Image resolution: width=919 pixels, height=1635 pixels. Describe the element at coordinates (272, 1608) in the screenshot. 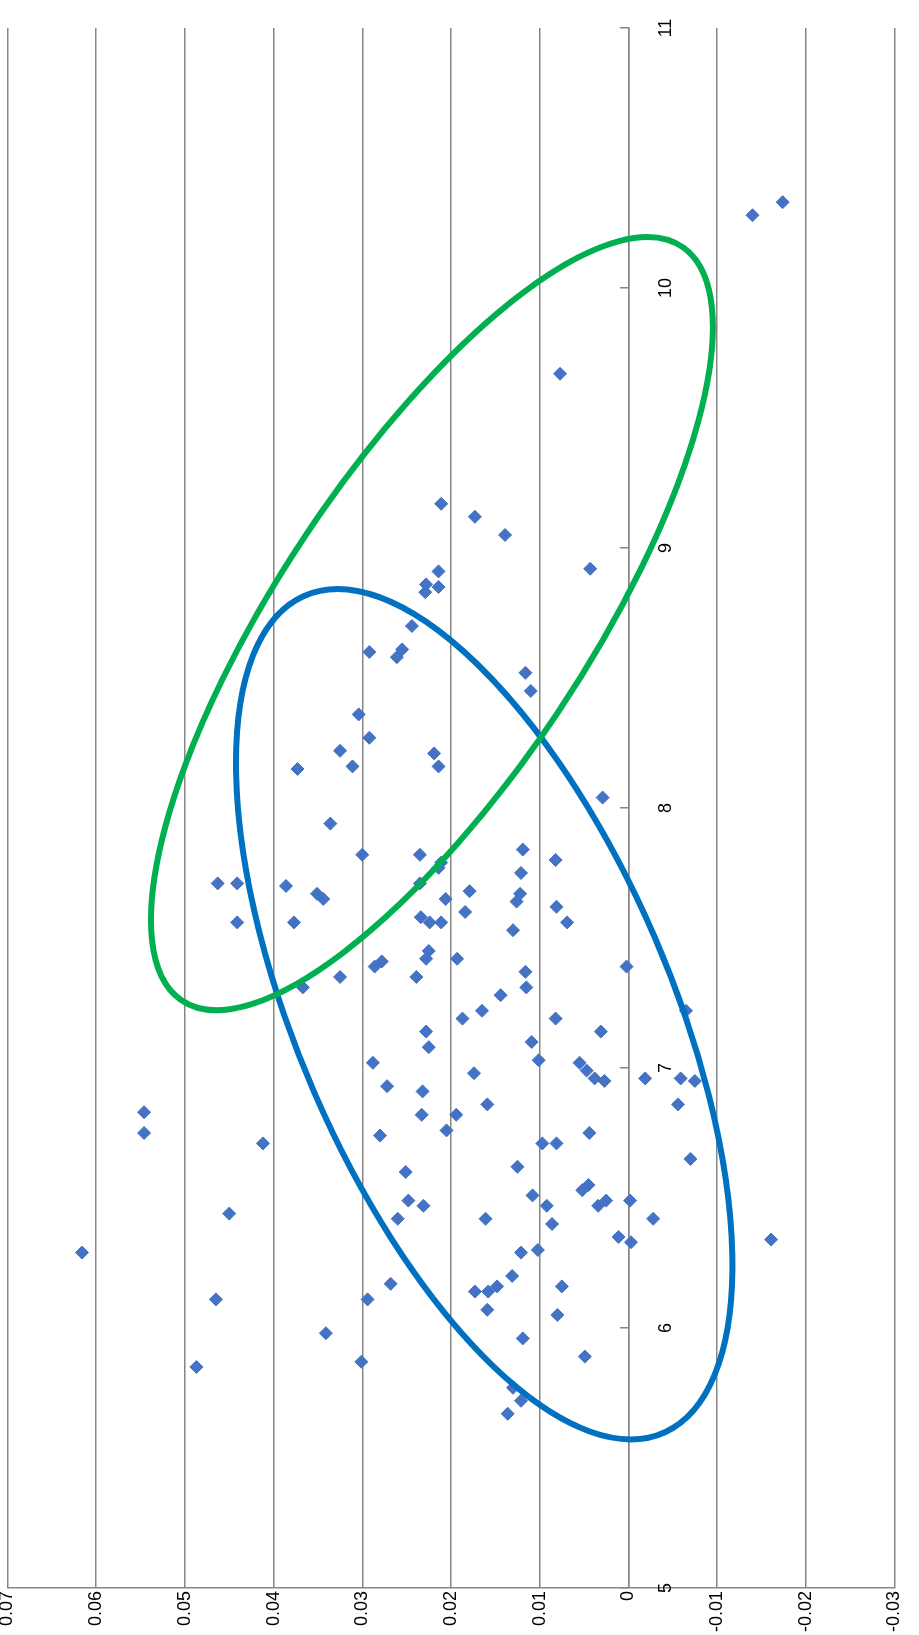

I see `x-tick-label: 0.04` at that location.